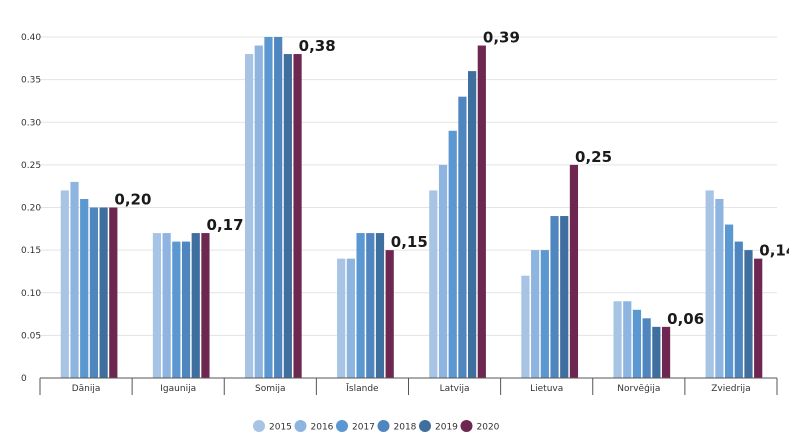  What do you see at coordinates (31, 38) in the screenshot?
I see `y-tick-label: 0.40` at bounding box center [31, 38].